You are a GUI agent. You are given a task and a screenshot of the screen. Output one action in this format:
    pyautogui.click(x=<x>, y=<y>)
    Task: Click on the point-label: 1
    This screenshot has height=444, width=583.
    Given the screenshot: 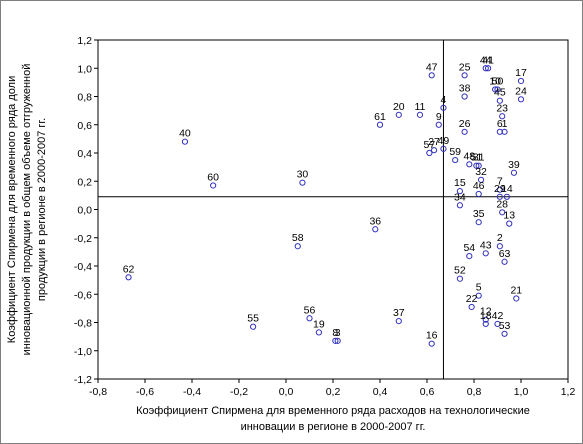 What is the action you would take?
    pyautogui.click(x=505, y=124)
    